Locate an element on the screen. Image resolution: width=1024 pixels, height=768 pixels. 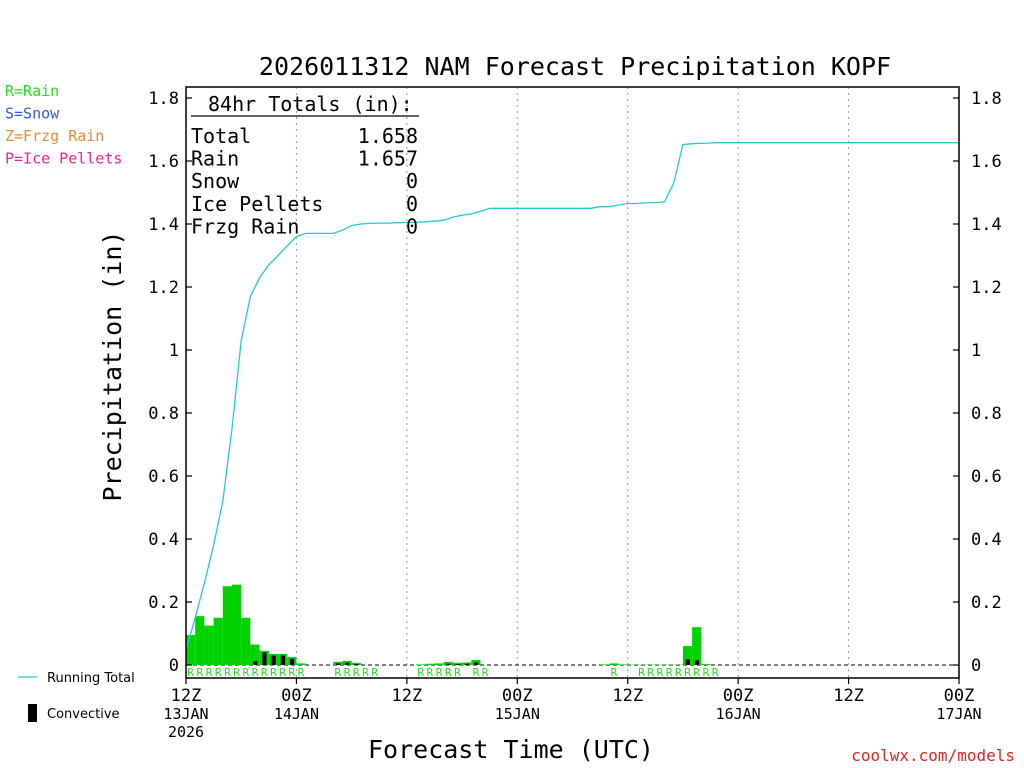
x-tick-date: 17JAN is located at coordinates (958, 714).